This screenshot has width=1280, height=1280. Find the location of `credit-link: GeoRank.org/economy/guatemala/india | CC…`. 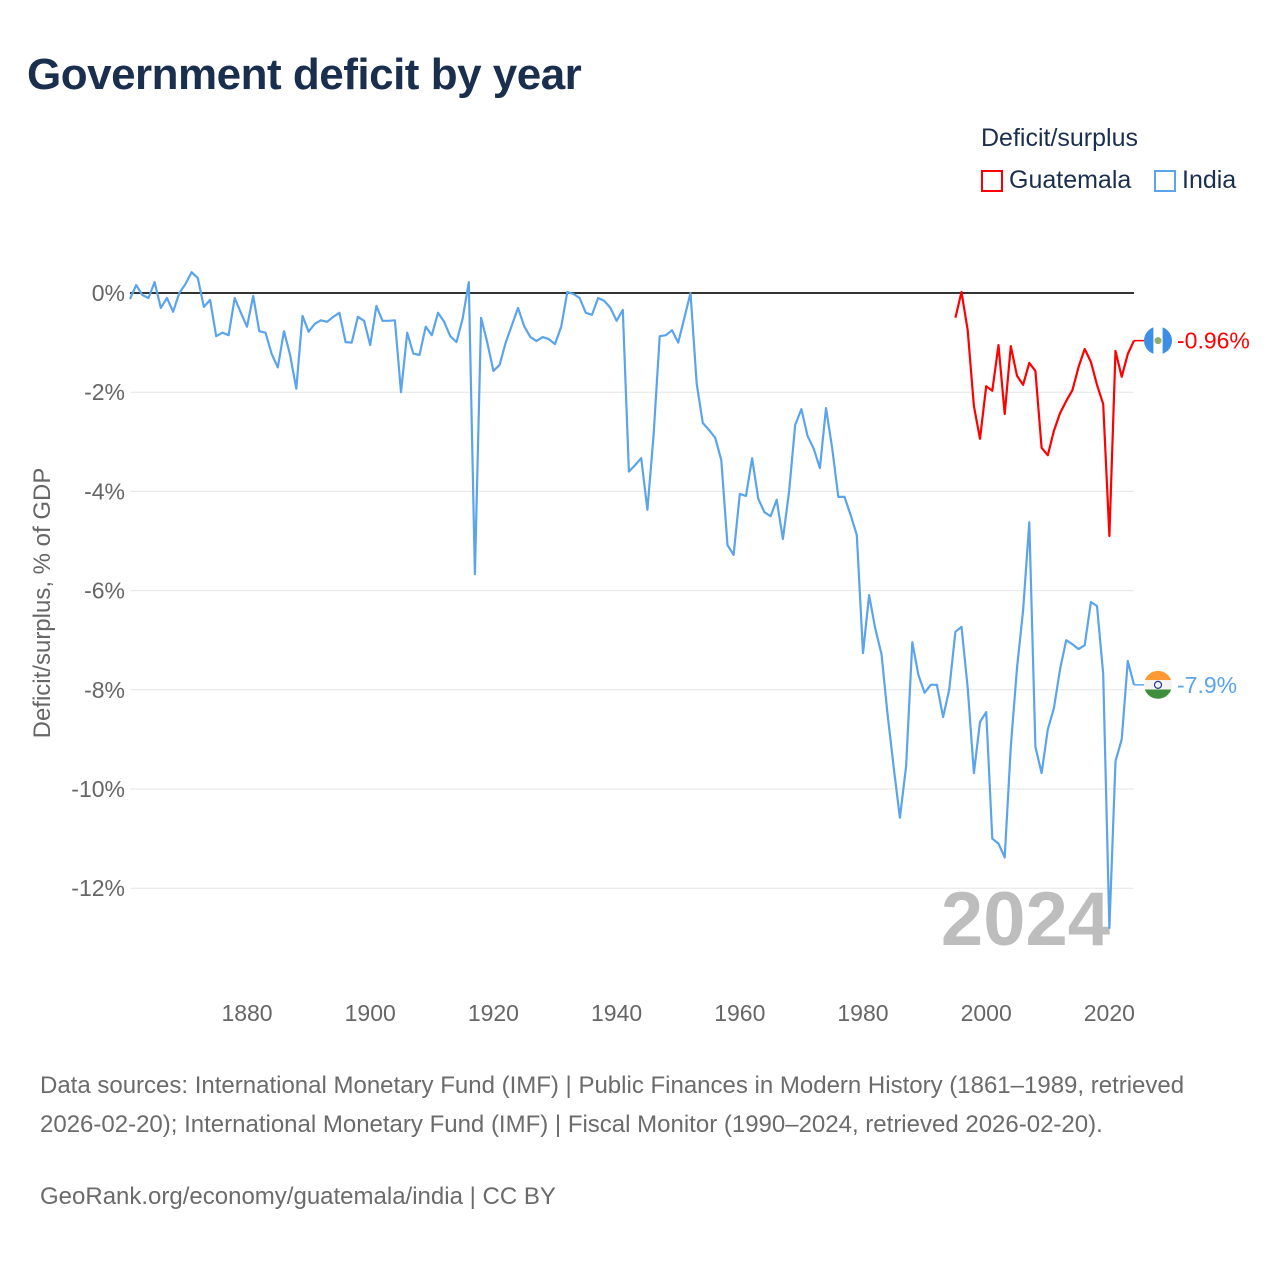

credit-link: GeoRank.org/economy/guatemala/india | CC… is located at coordinates (298, 1196).